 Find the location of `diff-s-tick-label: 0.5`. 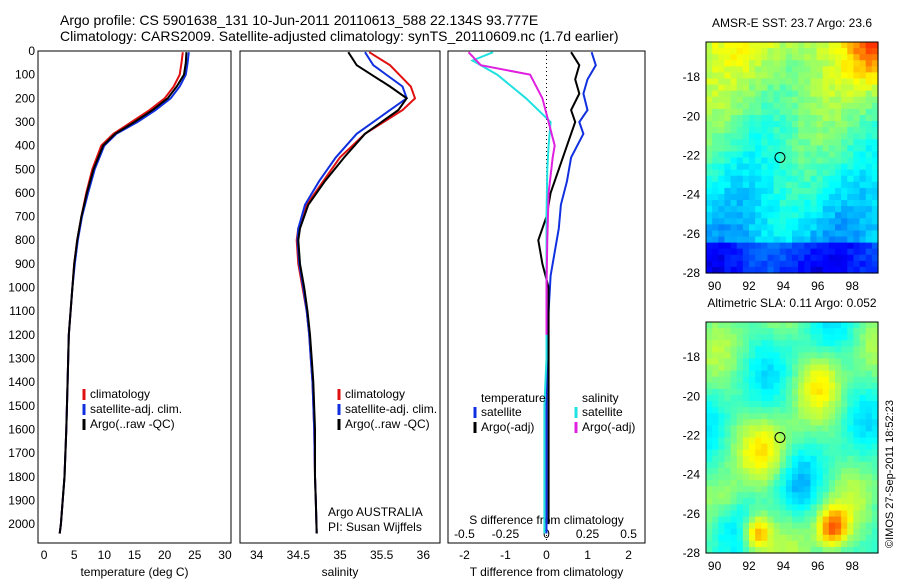

diff-s-tick-label: 0.5 is located at coordinates (628, 534).